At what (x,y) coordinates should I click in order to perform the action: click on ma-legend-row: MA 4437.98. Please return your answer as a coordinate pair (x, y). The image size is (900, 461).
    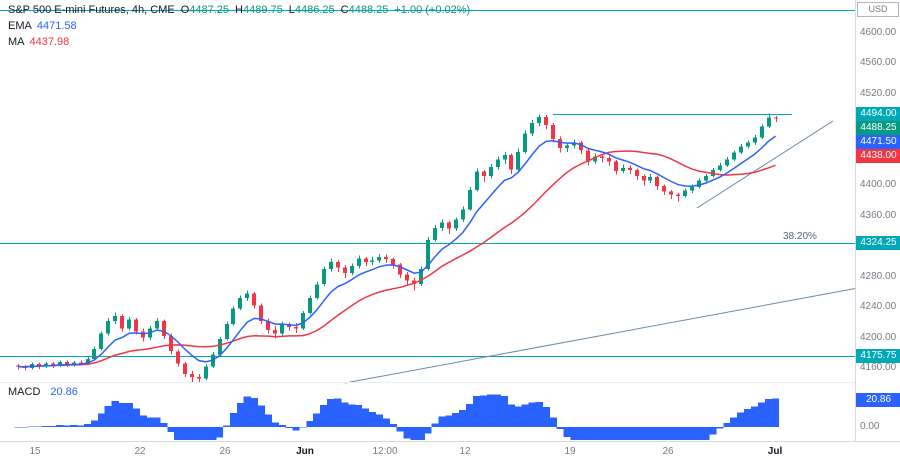
    Looking at the image, I should click on (239, 42).